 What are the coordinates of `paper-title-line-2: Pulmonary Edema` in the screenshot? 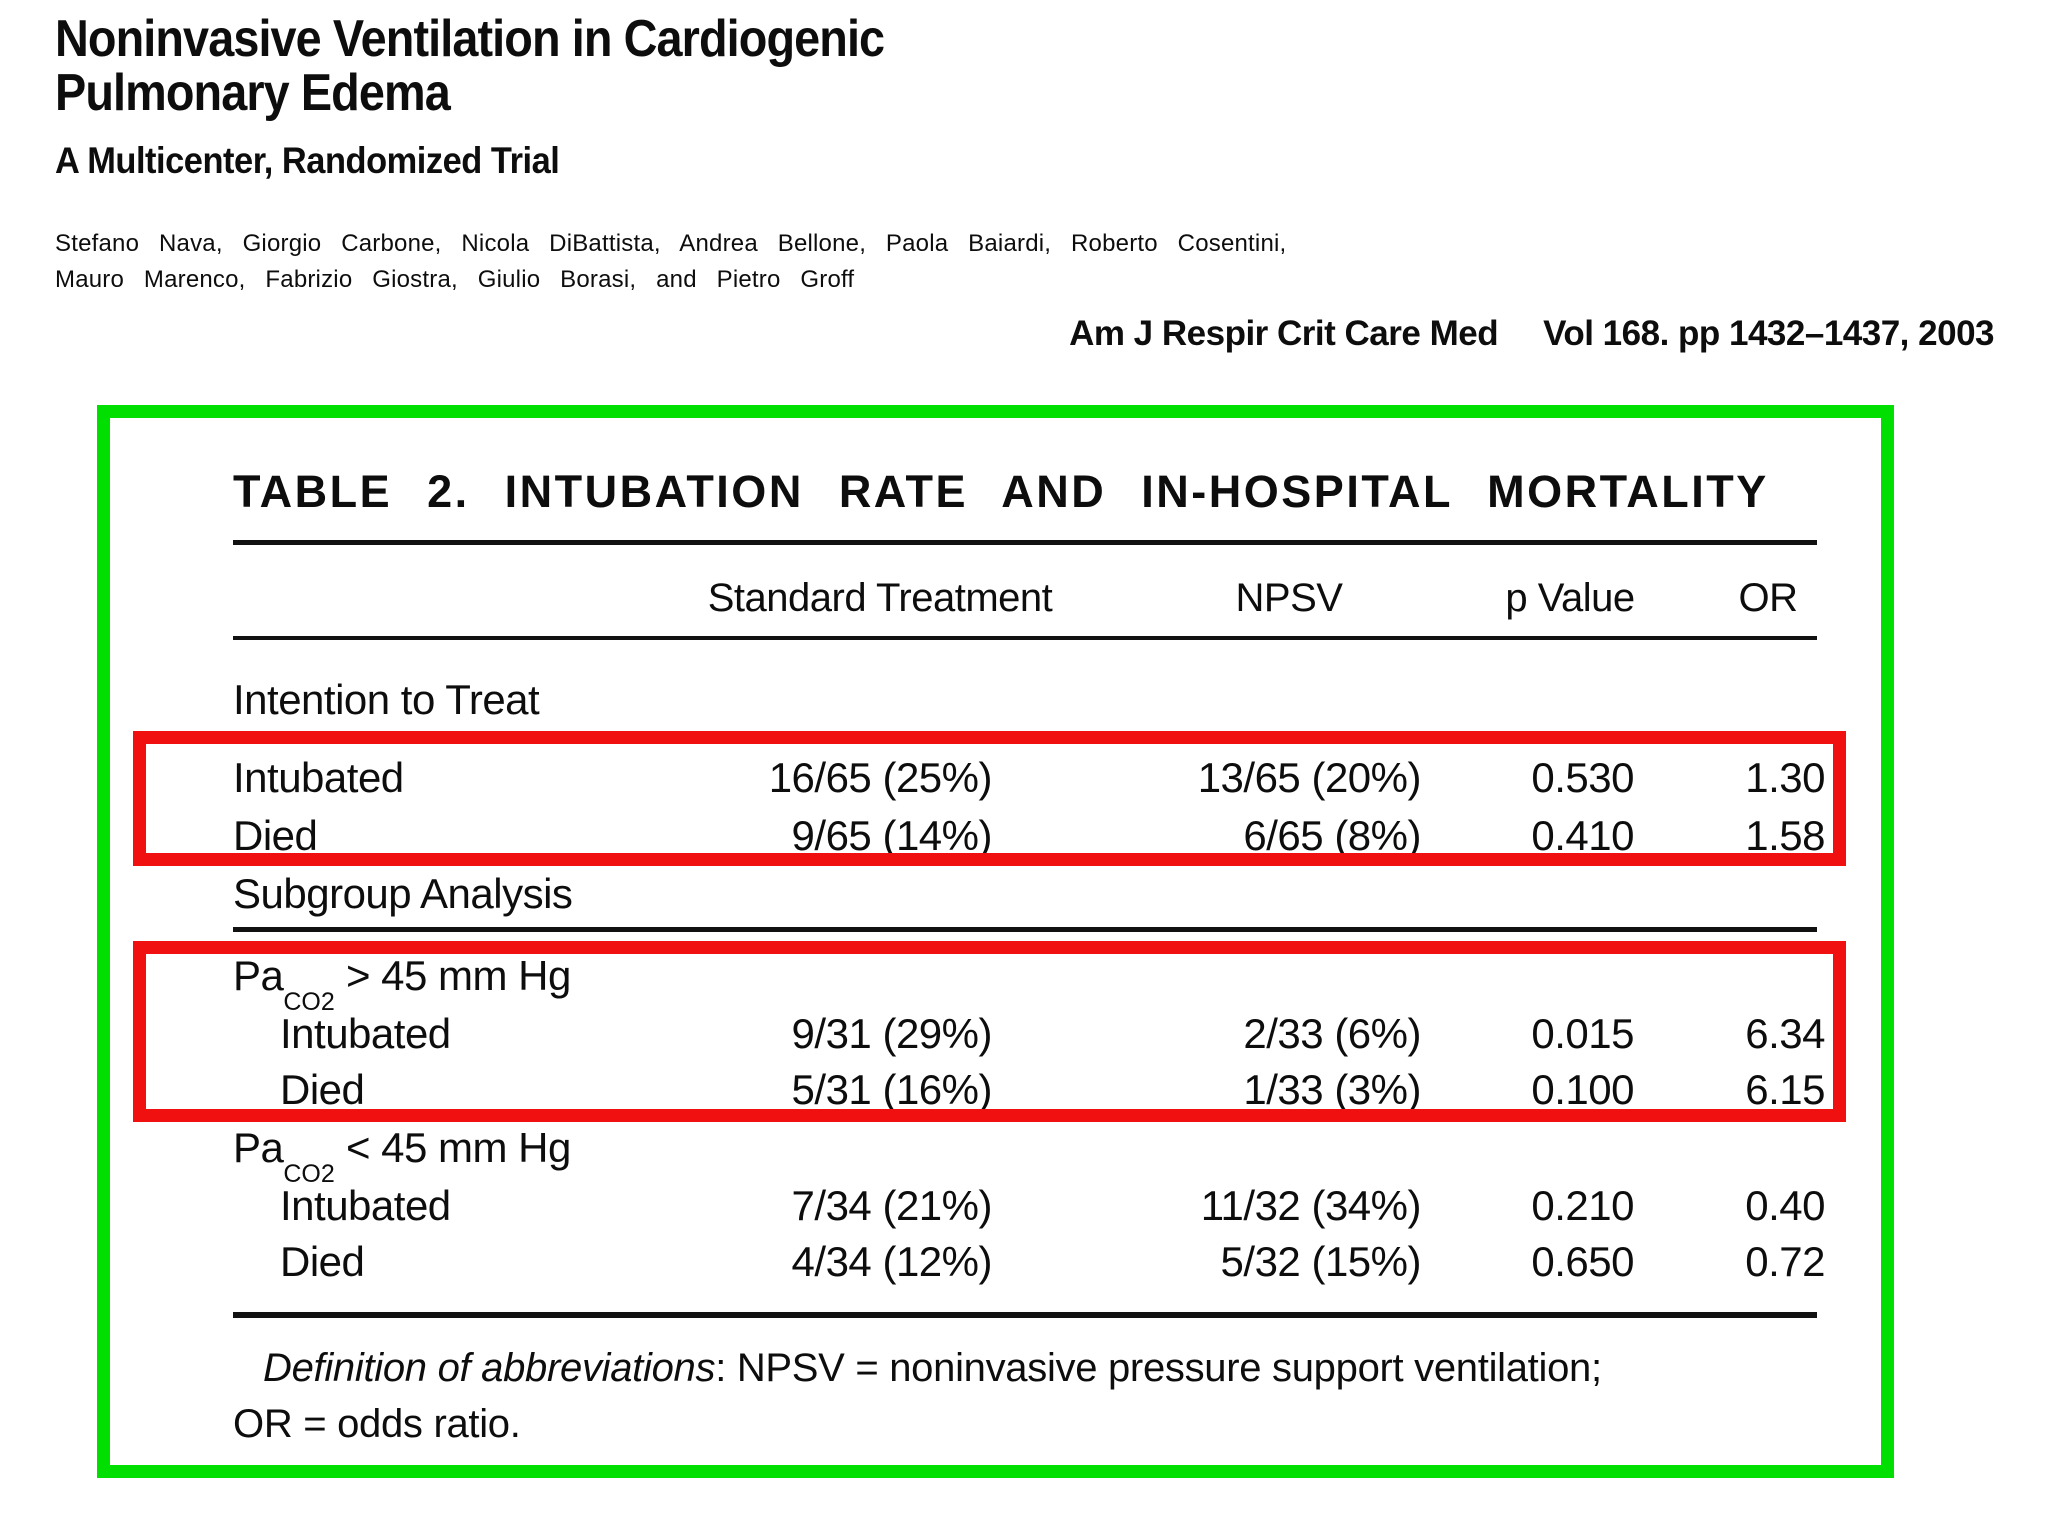 It's located at (253, 93).